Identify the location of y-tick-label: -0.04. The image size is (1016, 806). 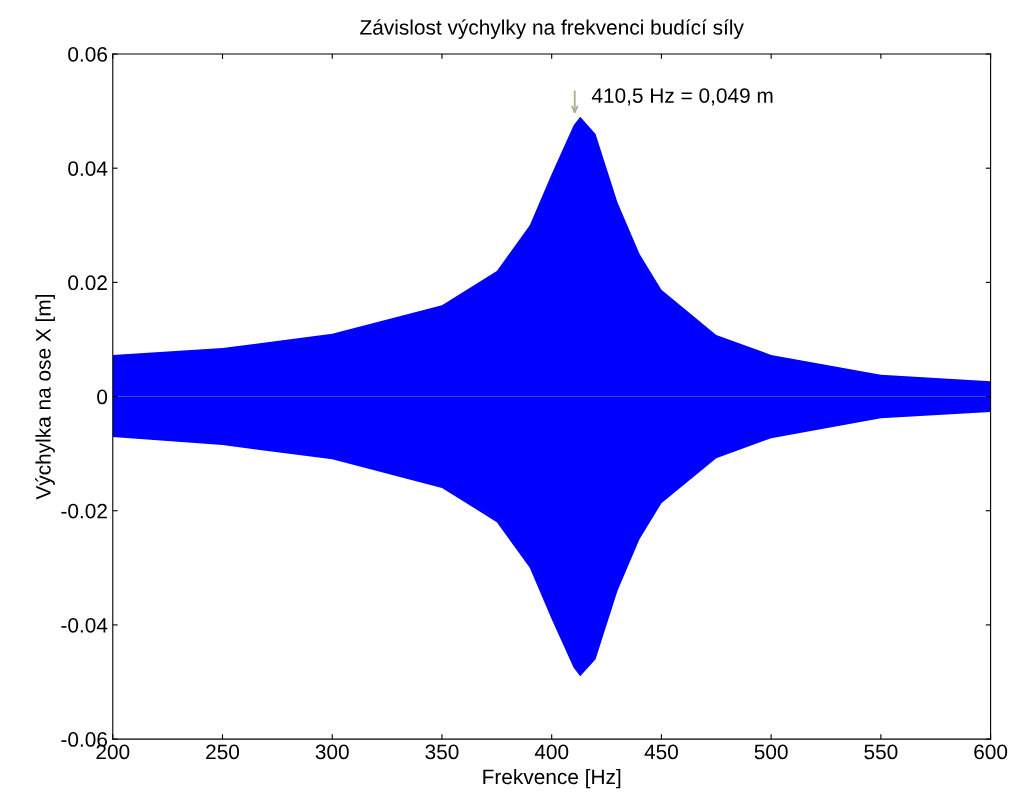
(84, 625).